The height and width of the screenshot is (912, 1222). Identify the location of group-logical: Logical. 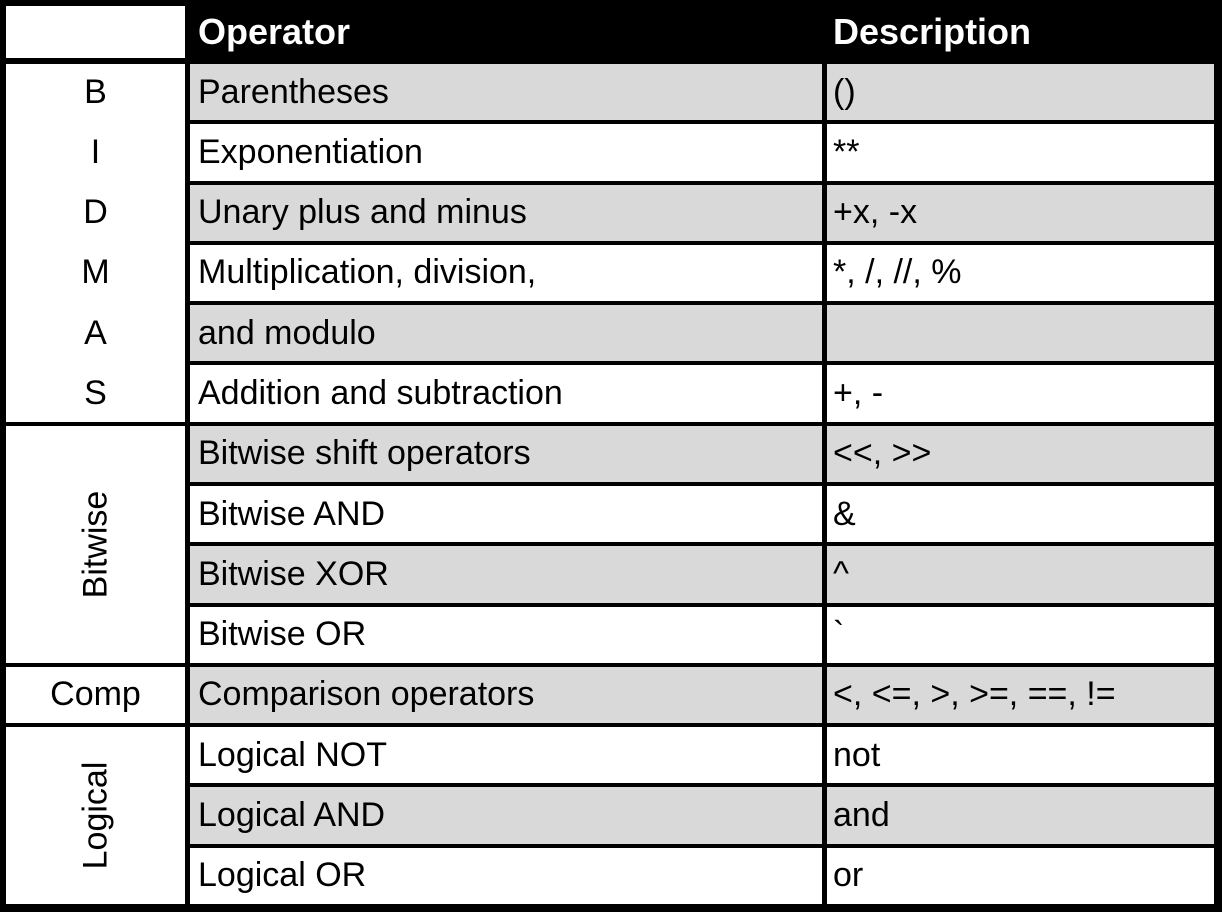
(95, 815).